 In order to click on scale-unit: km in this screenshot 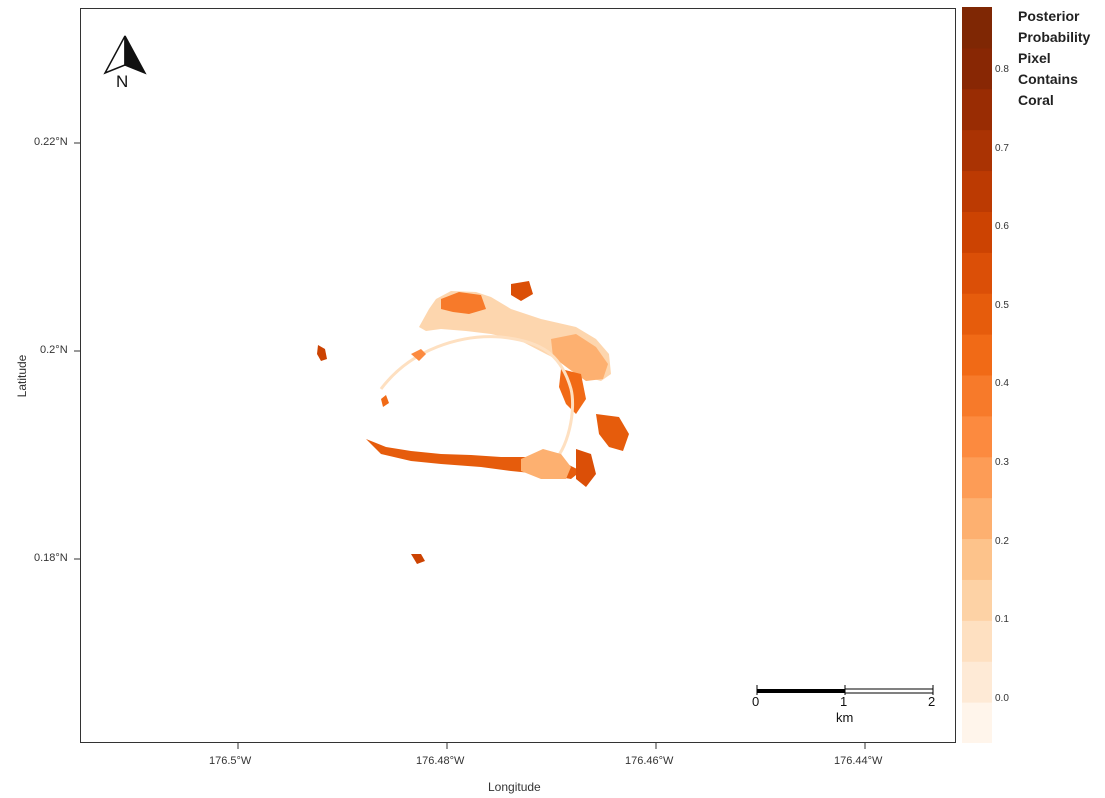, I will do `click(845, 717)`.